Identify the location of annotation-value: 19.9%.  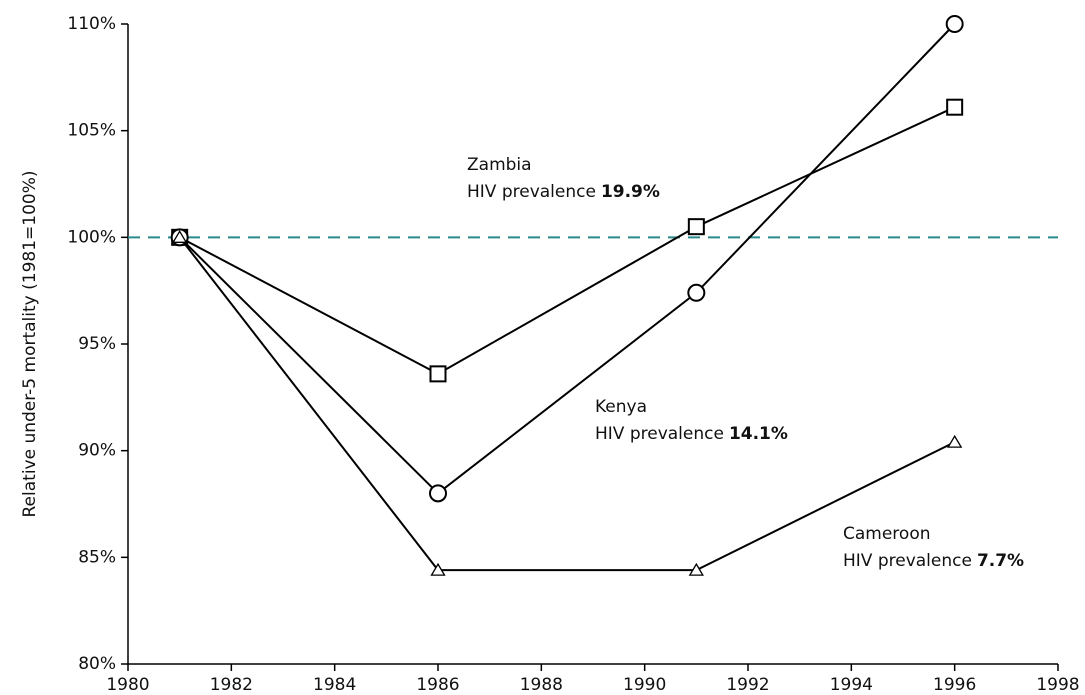
(630, 192).